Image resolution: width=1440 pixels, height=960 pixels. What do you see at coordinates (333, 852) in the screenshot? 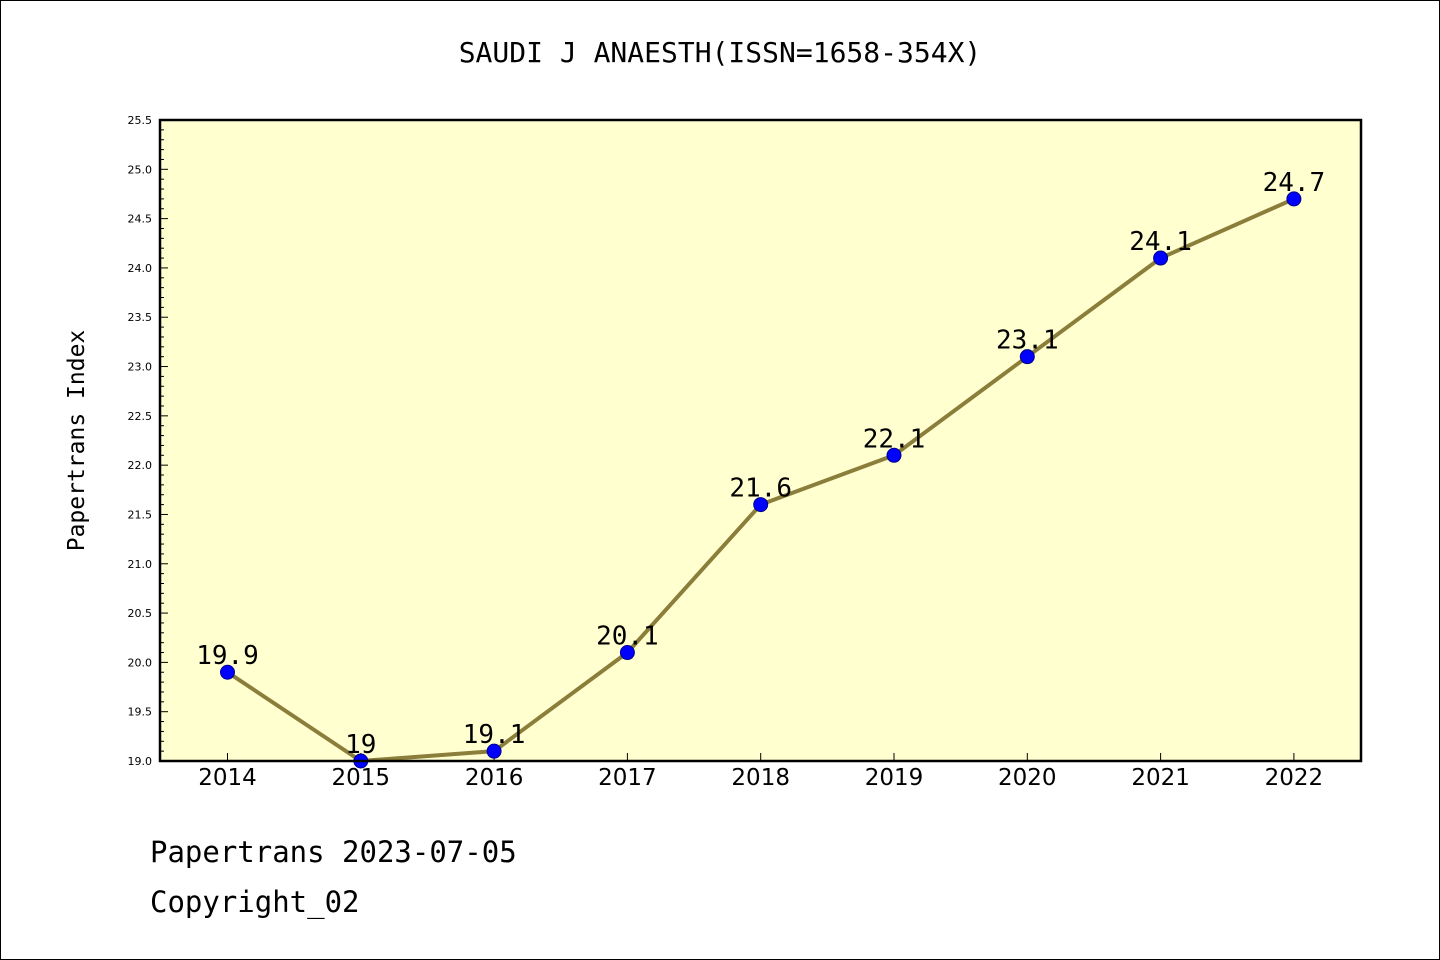
I see `footer-date: Papertrans 2023-07-05` at bounding box center [333, 852].